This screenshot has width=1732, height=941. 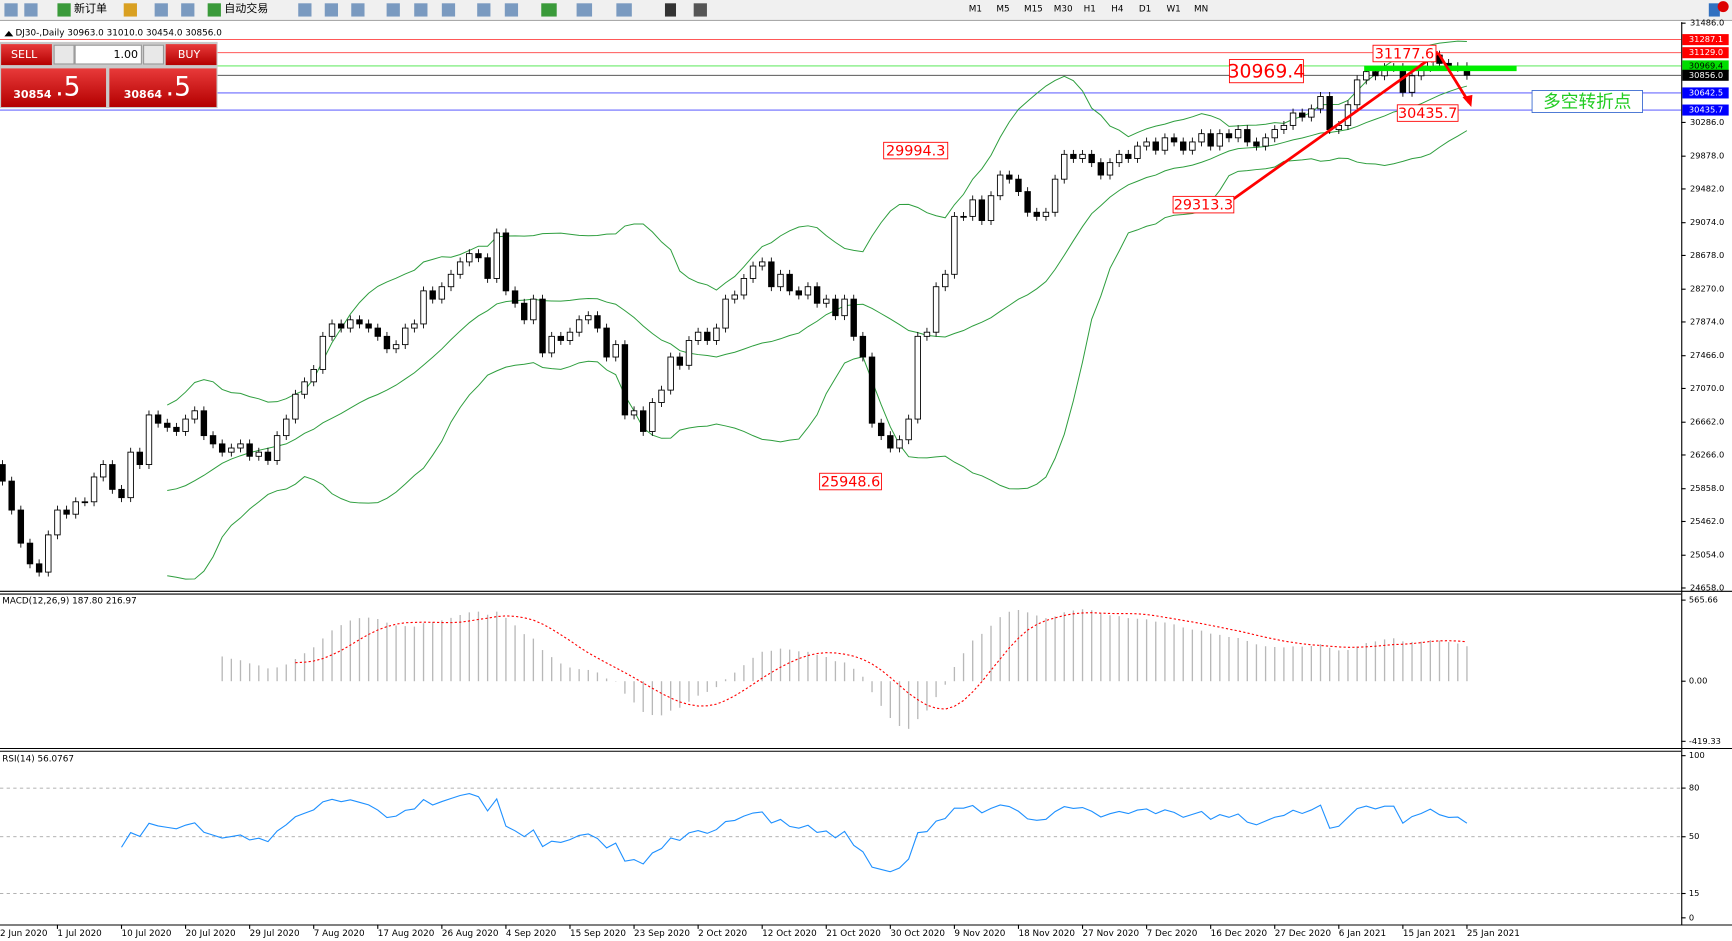 What do you see at coordinates (844, 669) in the screenshot?
I see `macd-panel` at bounding box center [844, 669].